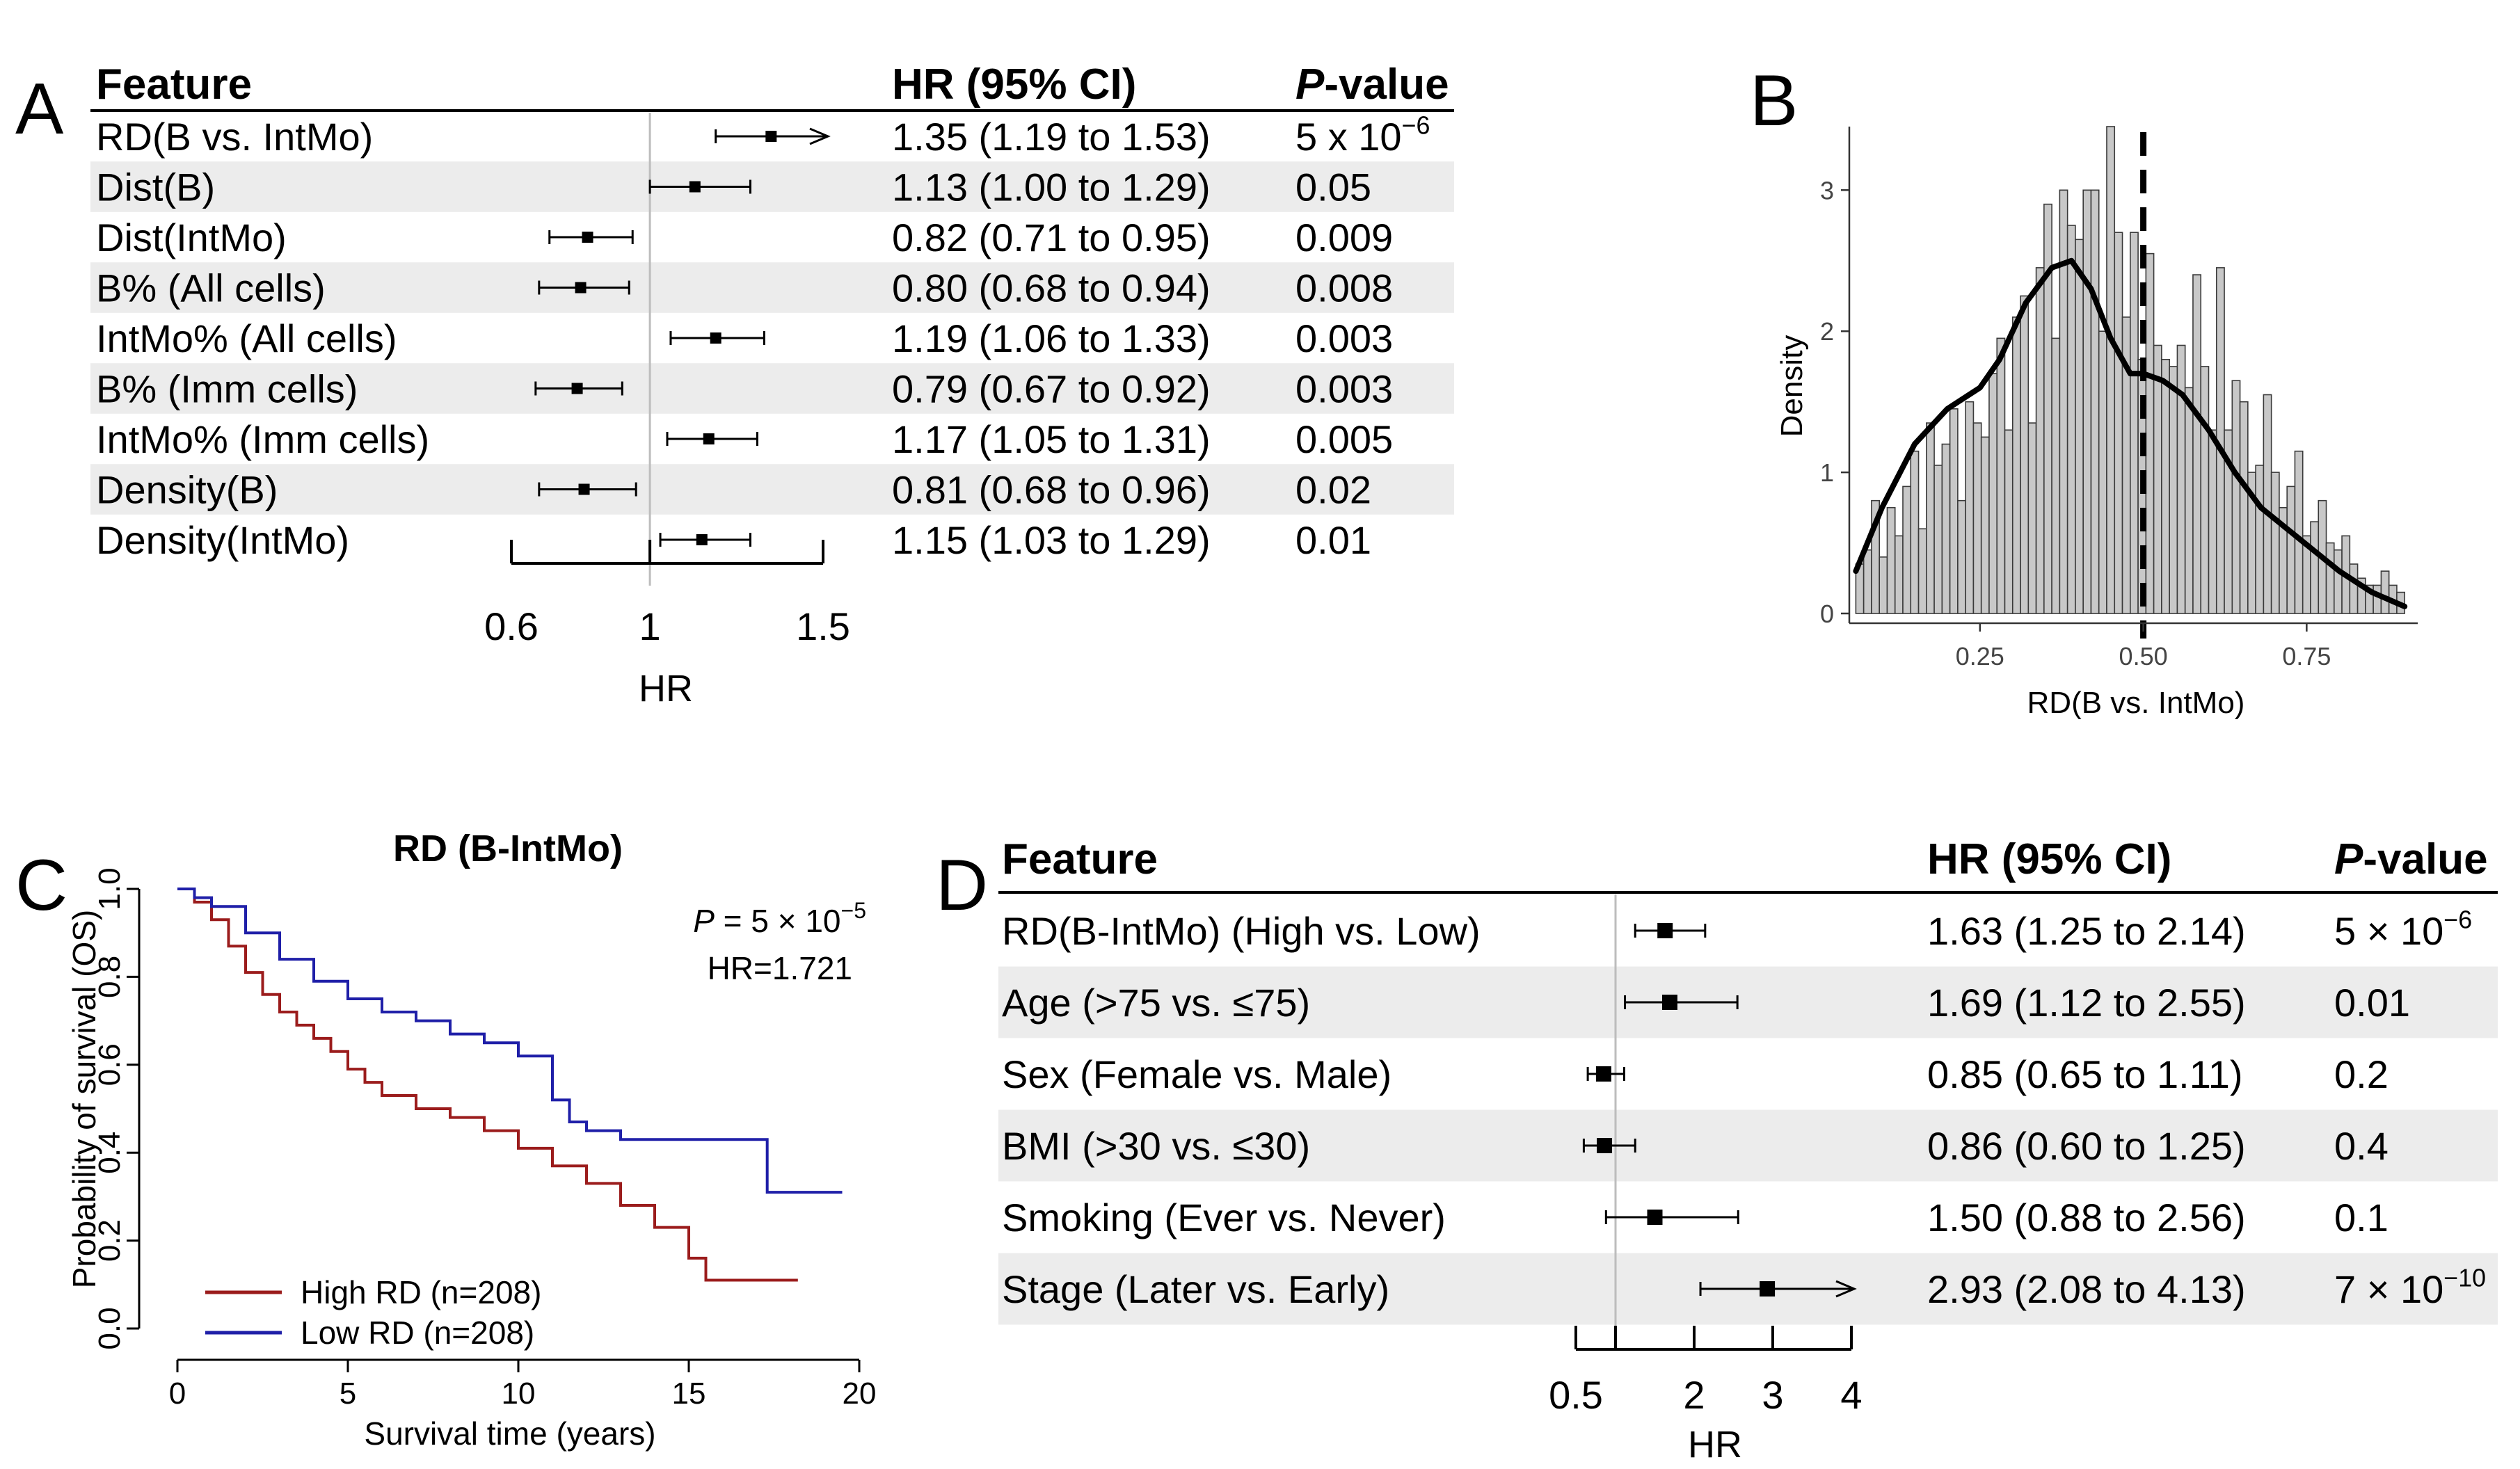 The image size is (2520, 1469). What do you see at coordinates (234, 137) in the screenshot?
I see `panel-a-feature-label: RD(B vs. IntMo)` at bounding box center [234, 137].